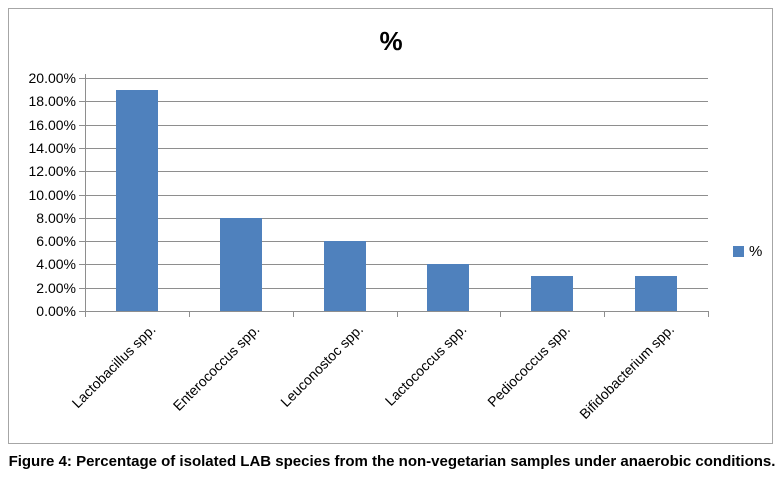 This screenshot has width=784, height=487. Describe the element at coordinates (396, 101) in the screenshot. I see `gridline-18pct` at that location.